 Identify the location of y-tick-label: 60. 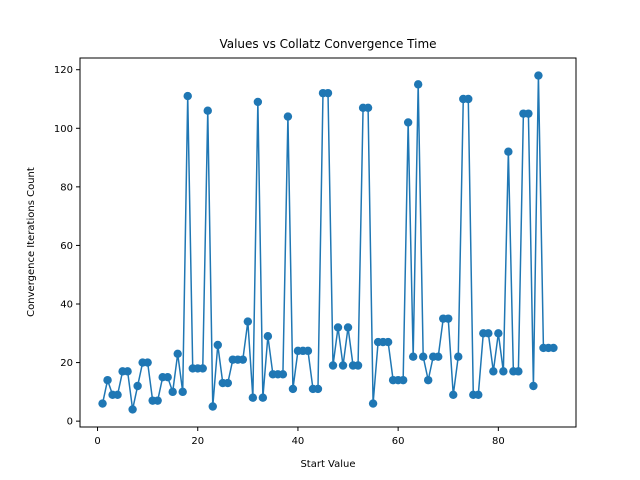
(66, 246).